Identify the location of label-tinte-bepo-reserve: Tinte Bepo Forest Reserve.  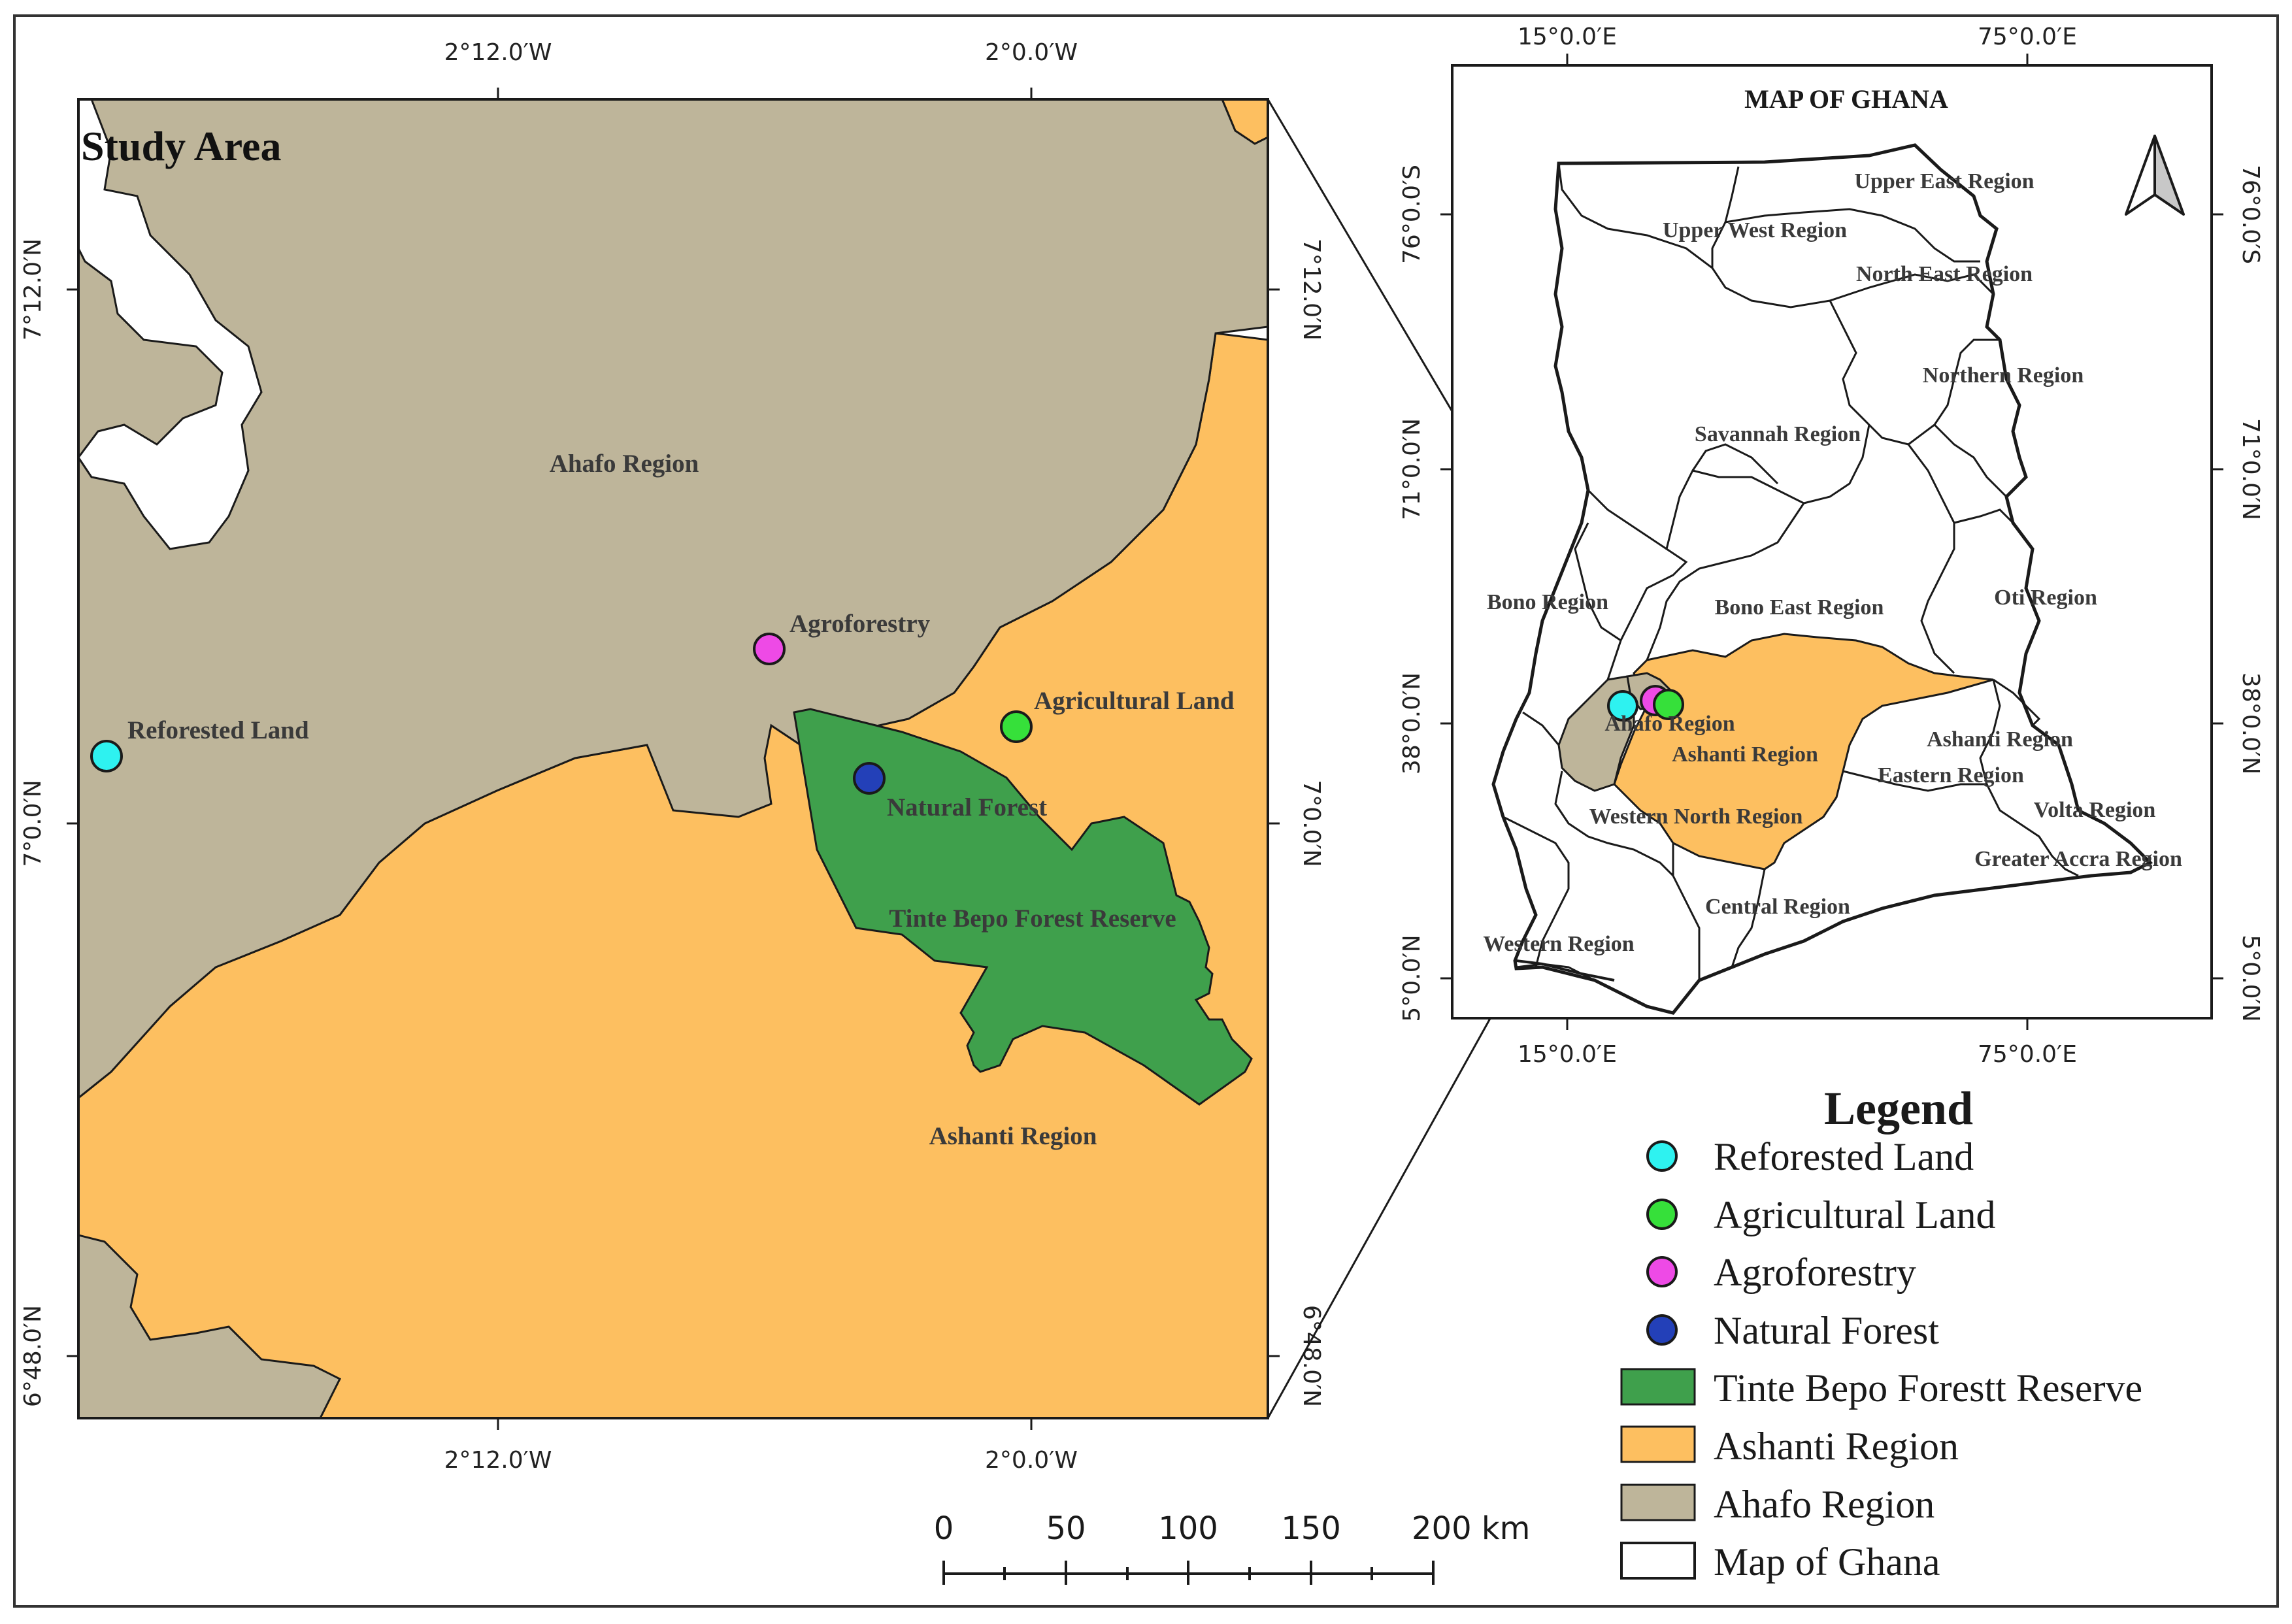
(1033, 919).